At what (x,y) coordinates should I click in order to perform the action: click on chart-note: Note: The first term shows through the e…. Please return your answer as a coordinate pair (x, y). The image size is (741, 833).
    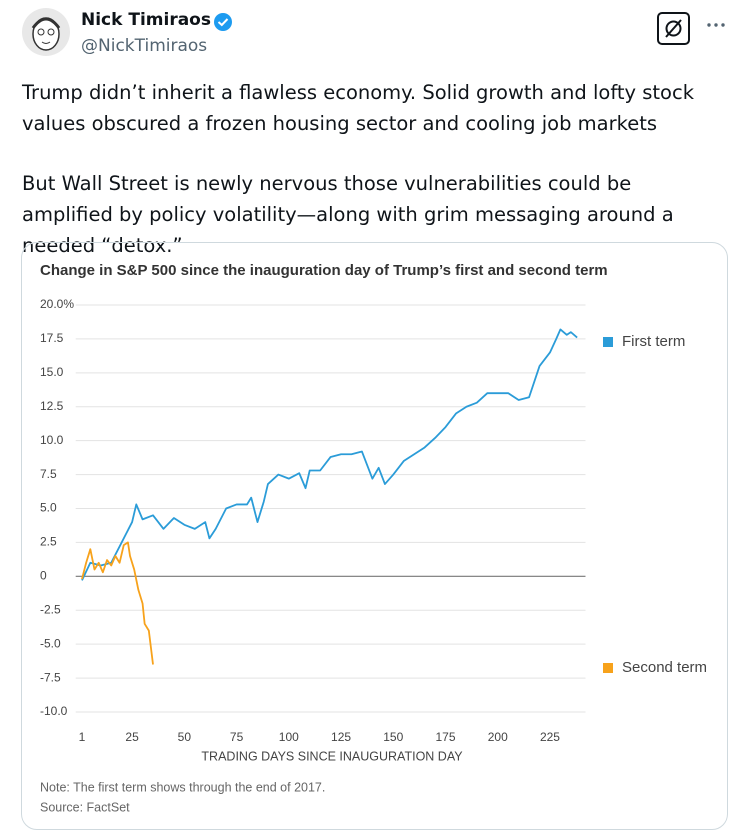
    Looking at the image, I should click on (182, 787).